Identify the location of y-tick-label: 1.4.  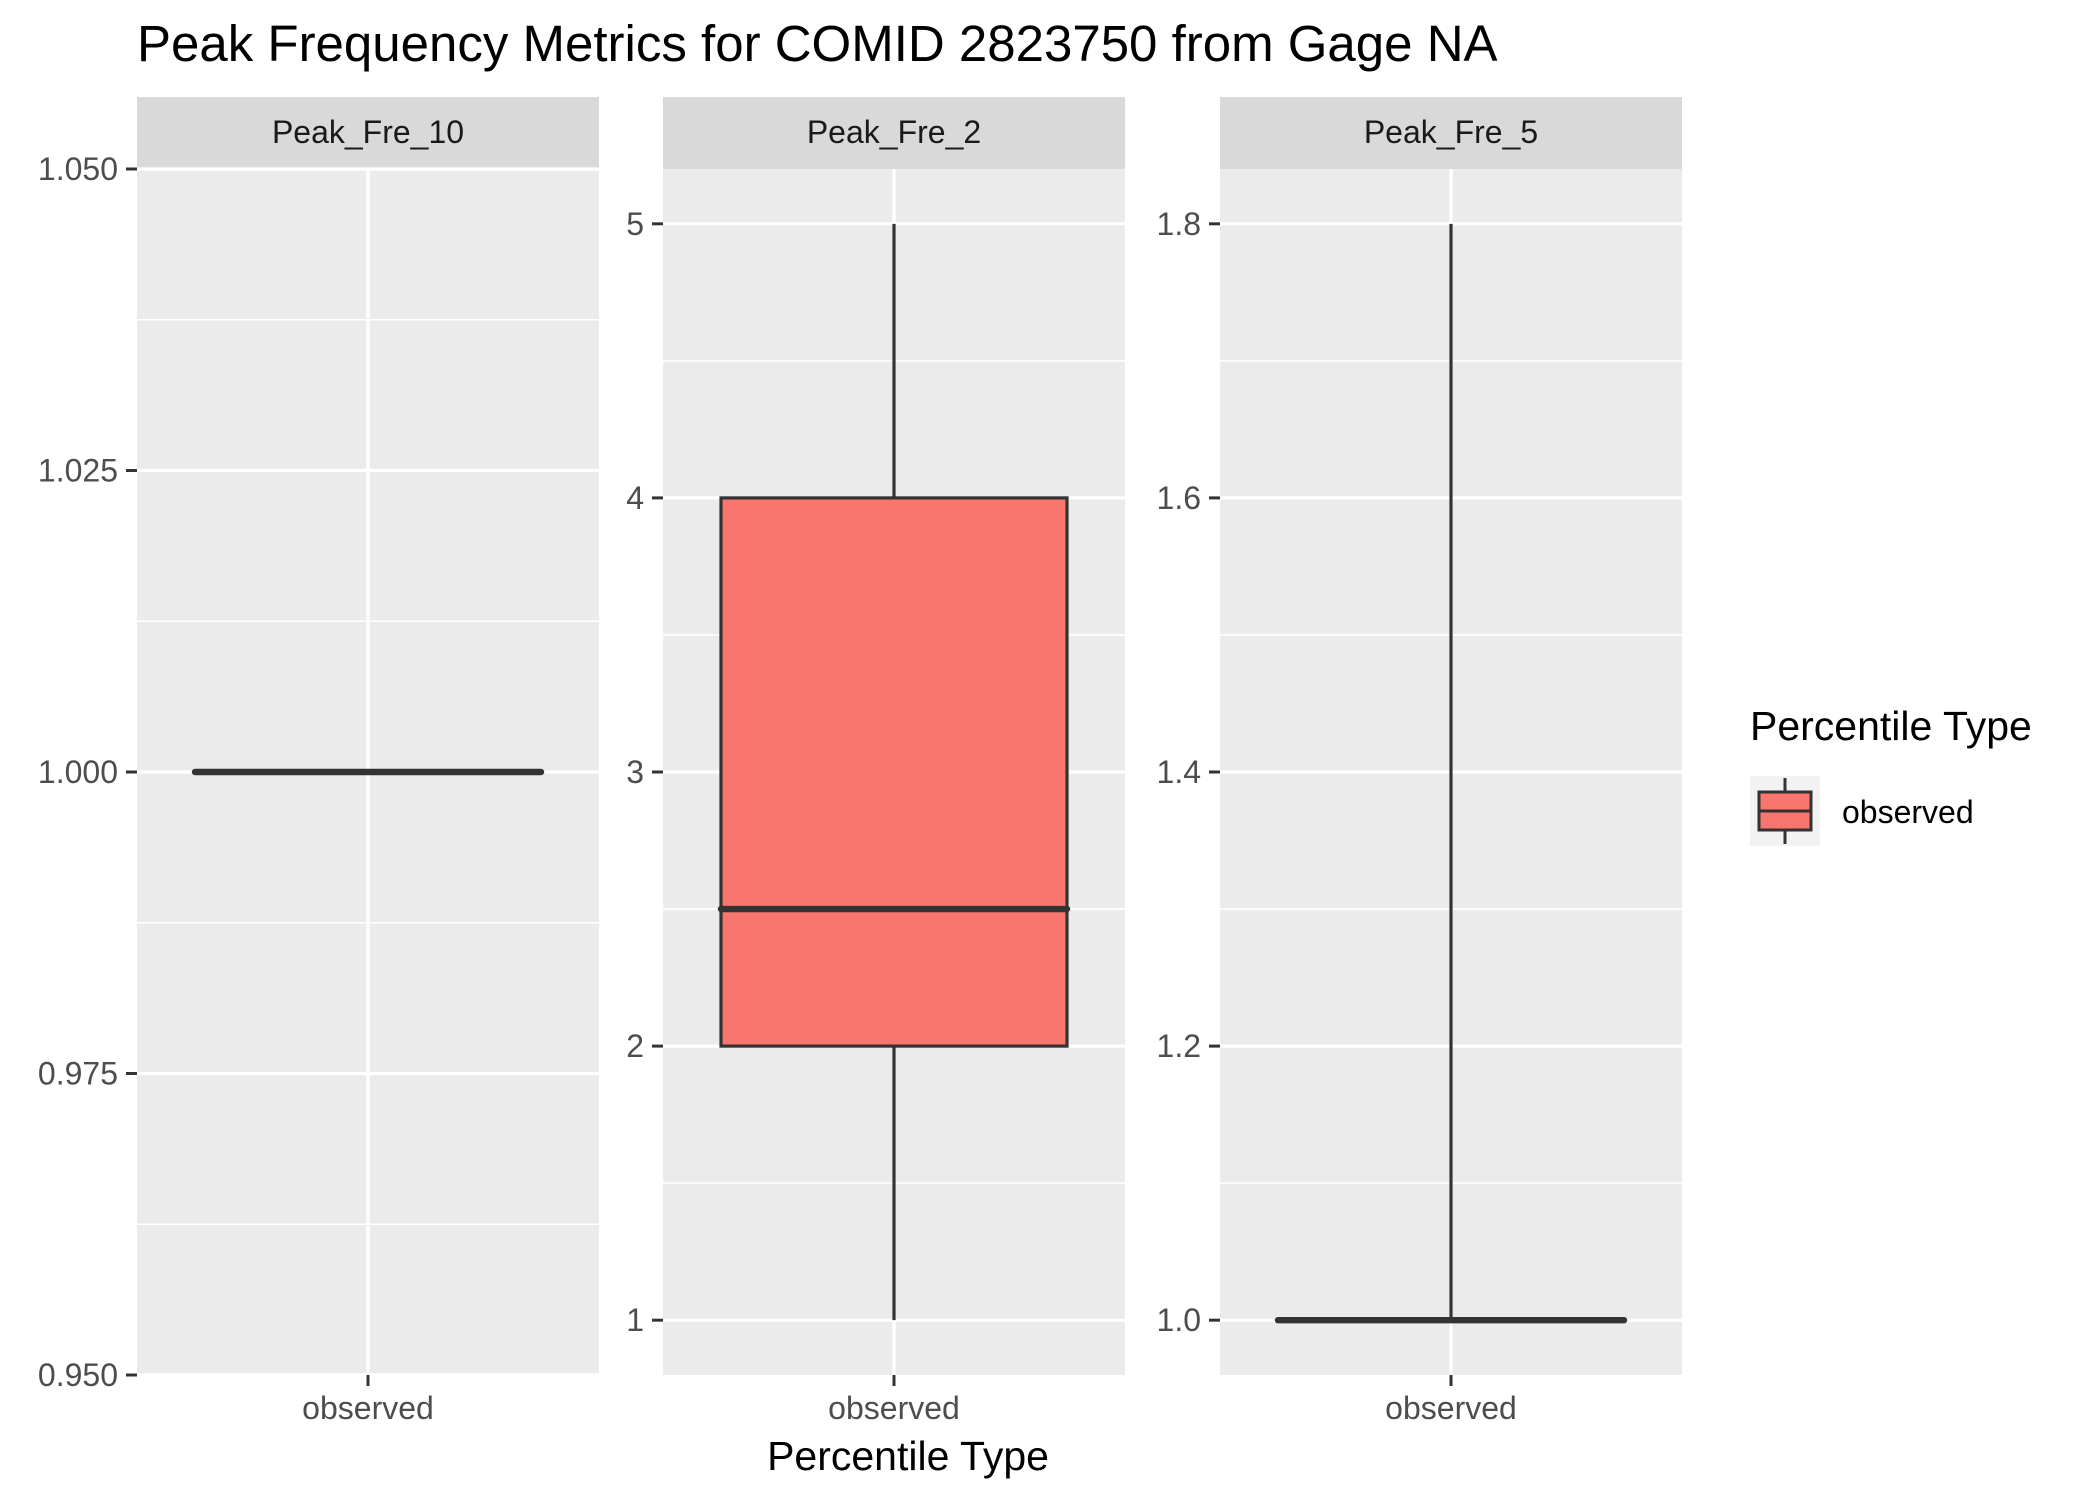
(1179, 772).